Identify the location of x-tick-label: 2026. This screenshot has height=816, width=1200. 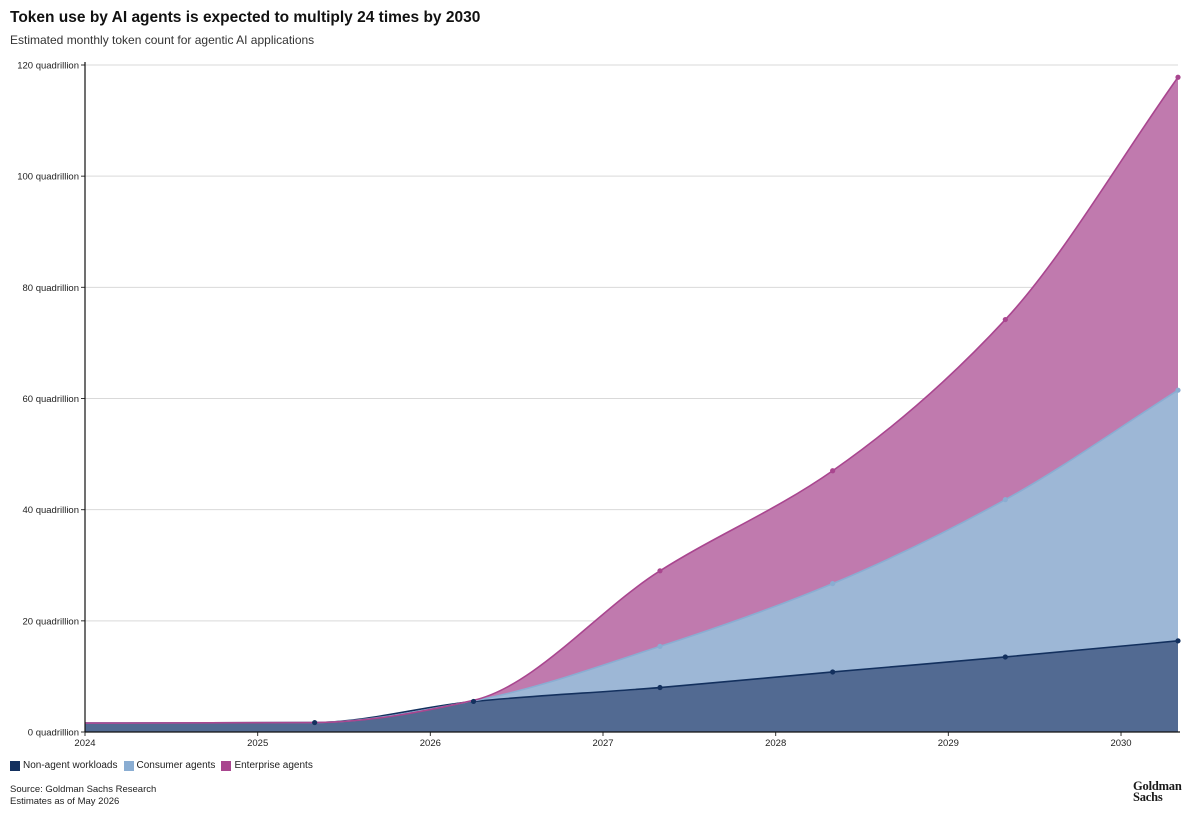
(430, 743).